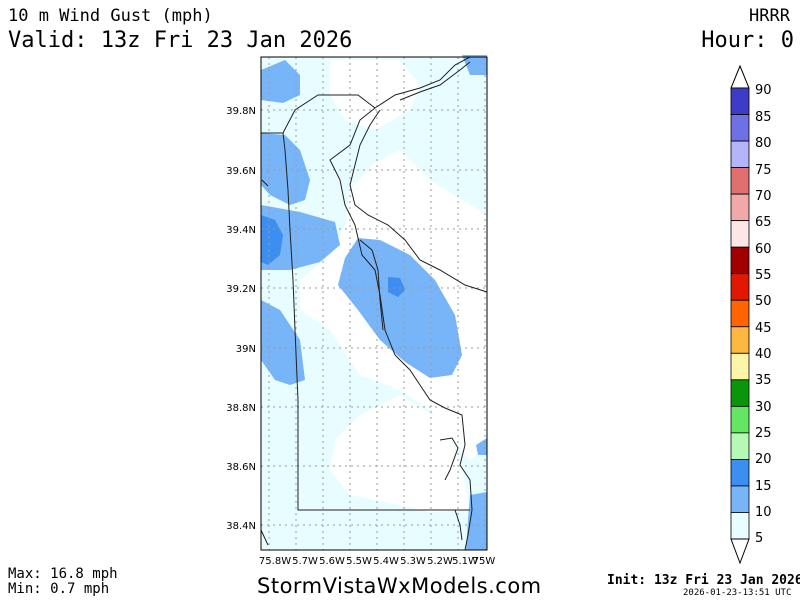  Describe the element at coordinates (333, 256) in the screenshot. I see `strong-gust-areas` at that location.